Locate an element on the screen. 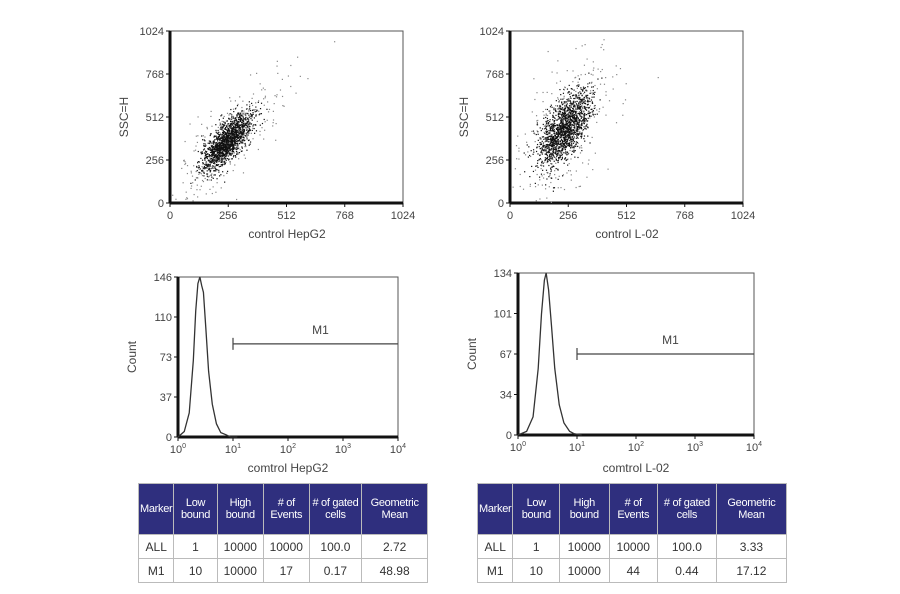 Image resolution: width=900 pixels, height=594 pixels. x-tick-label: 101 is located at coordinates (577, 447).